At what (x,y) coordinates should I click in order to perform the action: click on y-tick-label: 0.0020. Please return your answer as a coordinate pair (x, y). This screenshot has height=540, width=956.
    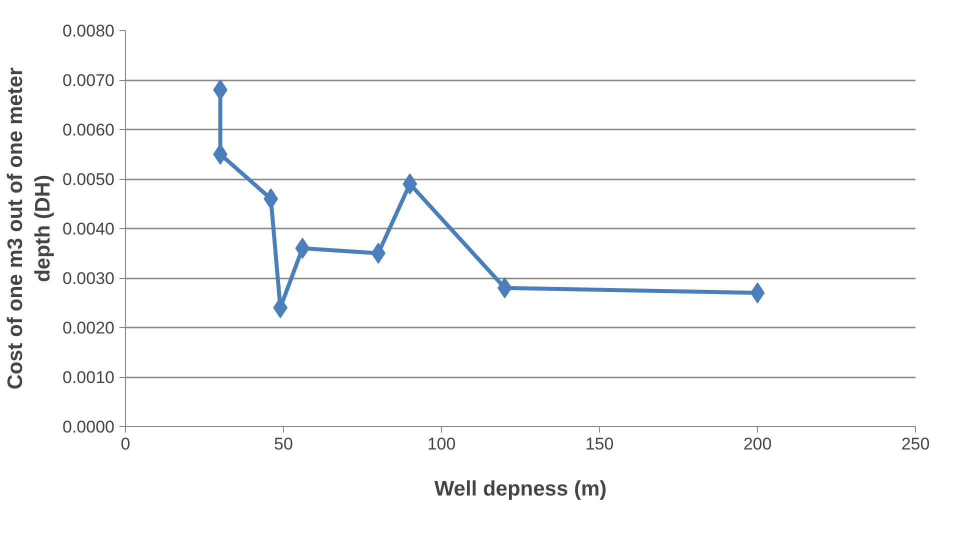
    Looking at the image, I should click on (88, 328).